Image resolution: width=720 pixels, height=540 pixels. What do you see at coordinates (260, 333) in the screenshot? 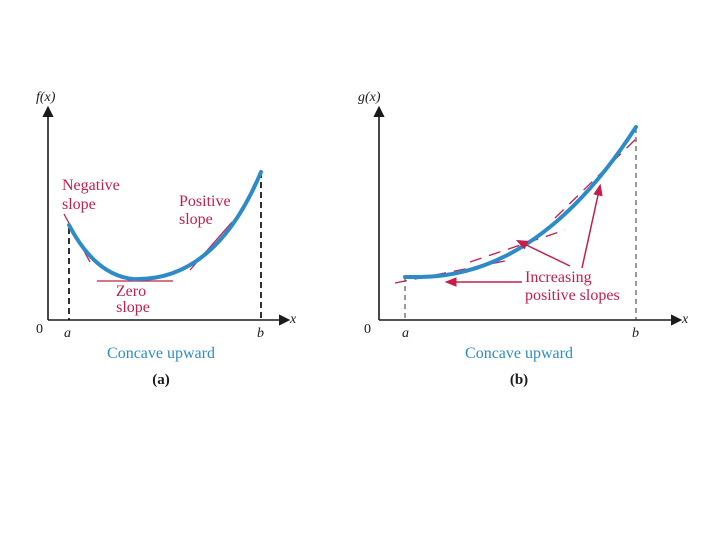
I see `panel-a-b-label: b` at bounding box center [260, 333].